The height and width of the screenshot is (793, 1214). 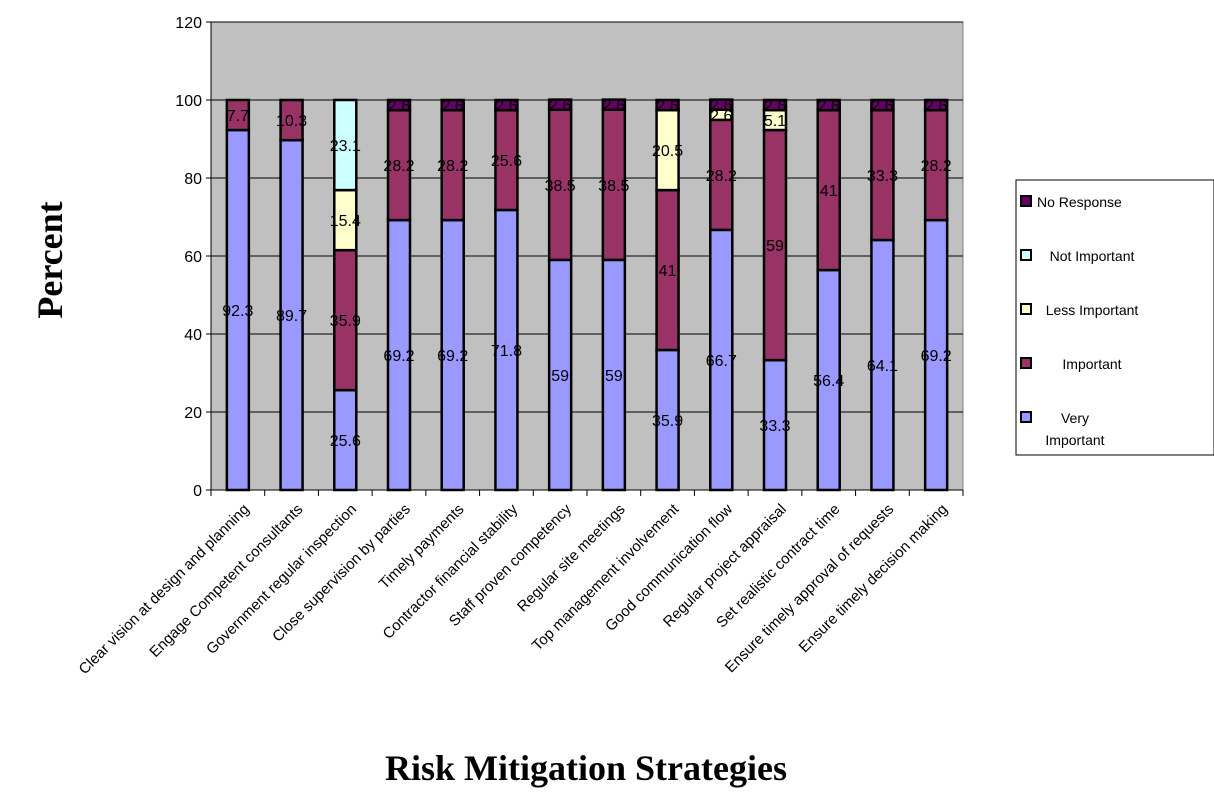 I want to click on bar-no-response-timely-payments, so click(x=452, y=105).